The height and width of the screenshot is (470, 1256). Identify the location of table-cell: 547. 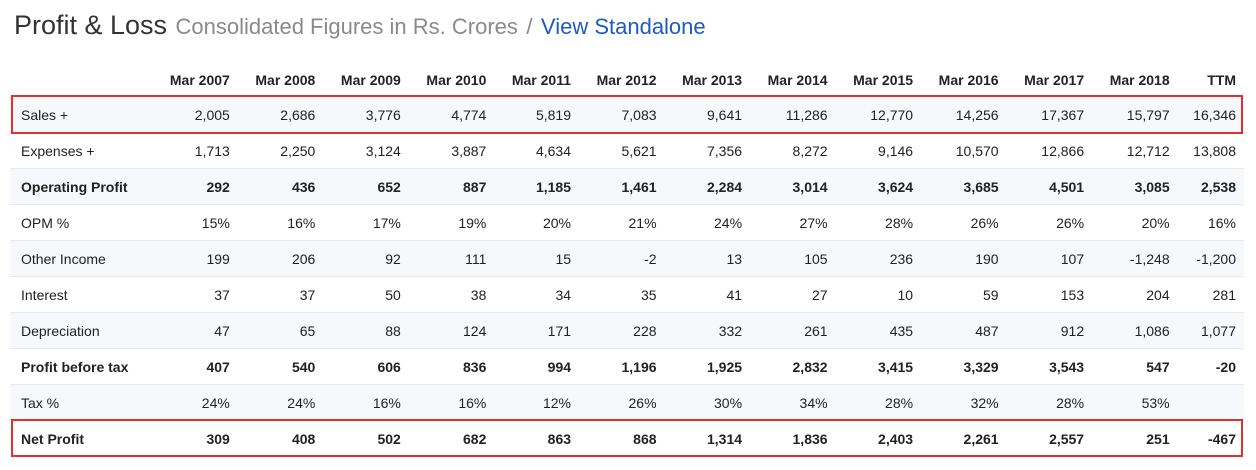
(1135, 366).